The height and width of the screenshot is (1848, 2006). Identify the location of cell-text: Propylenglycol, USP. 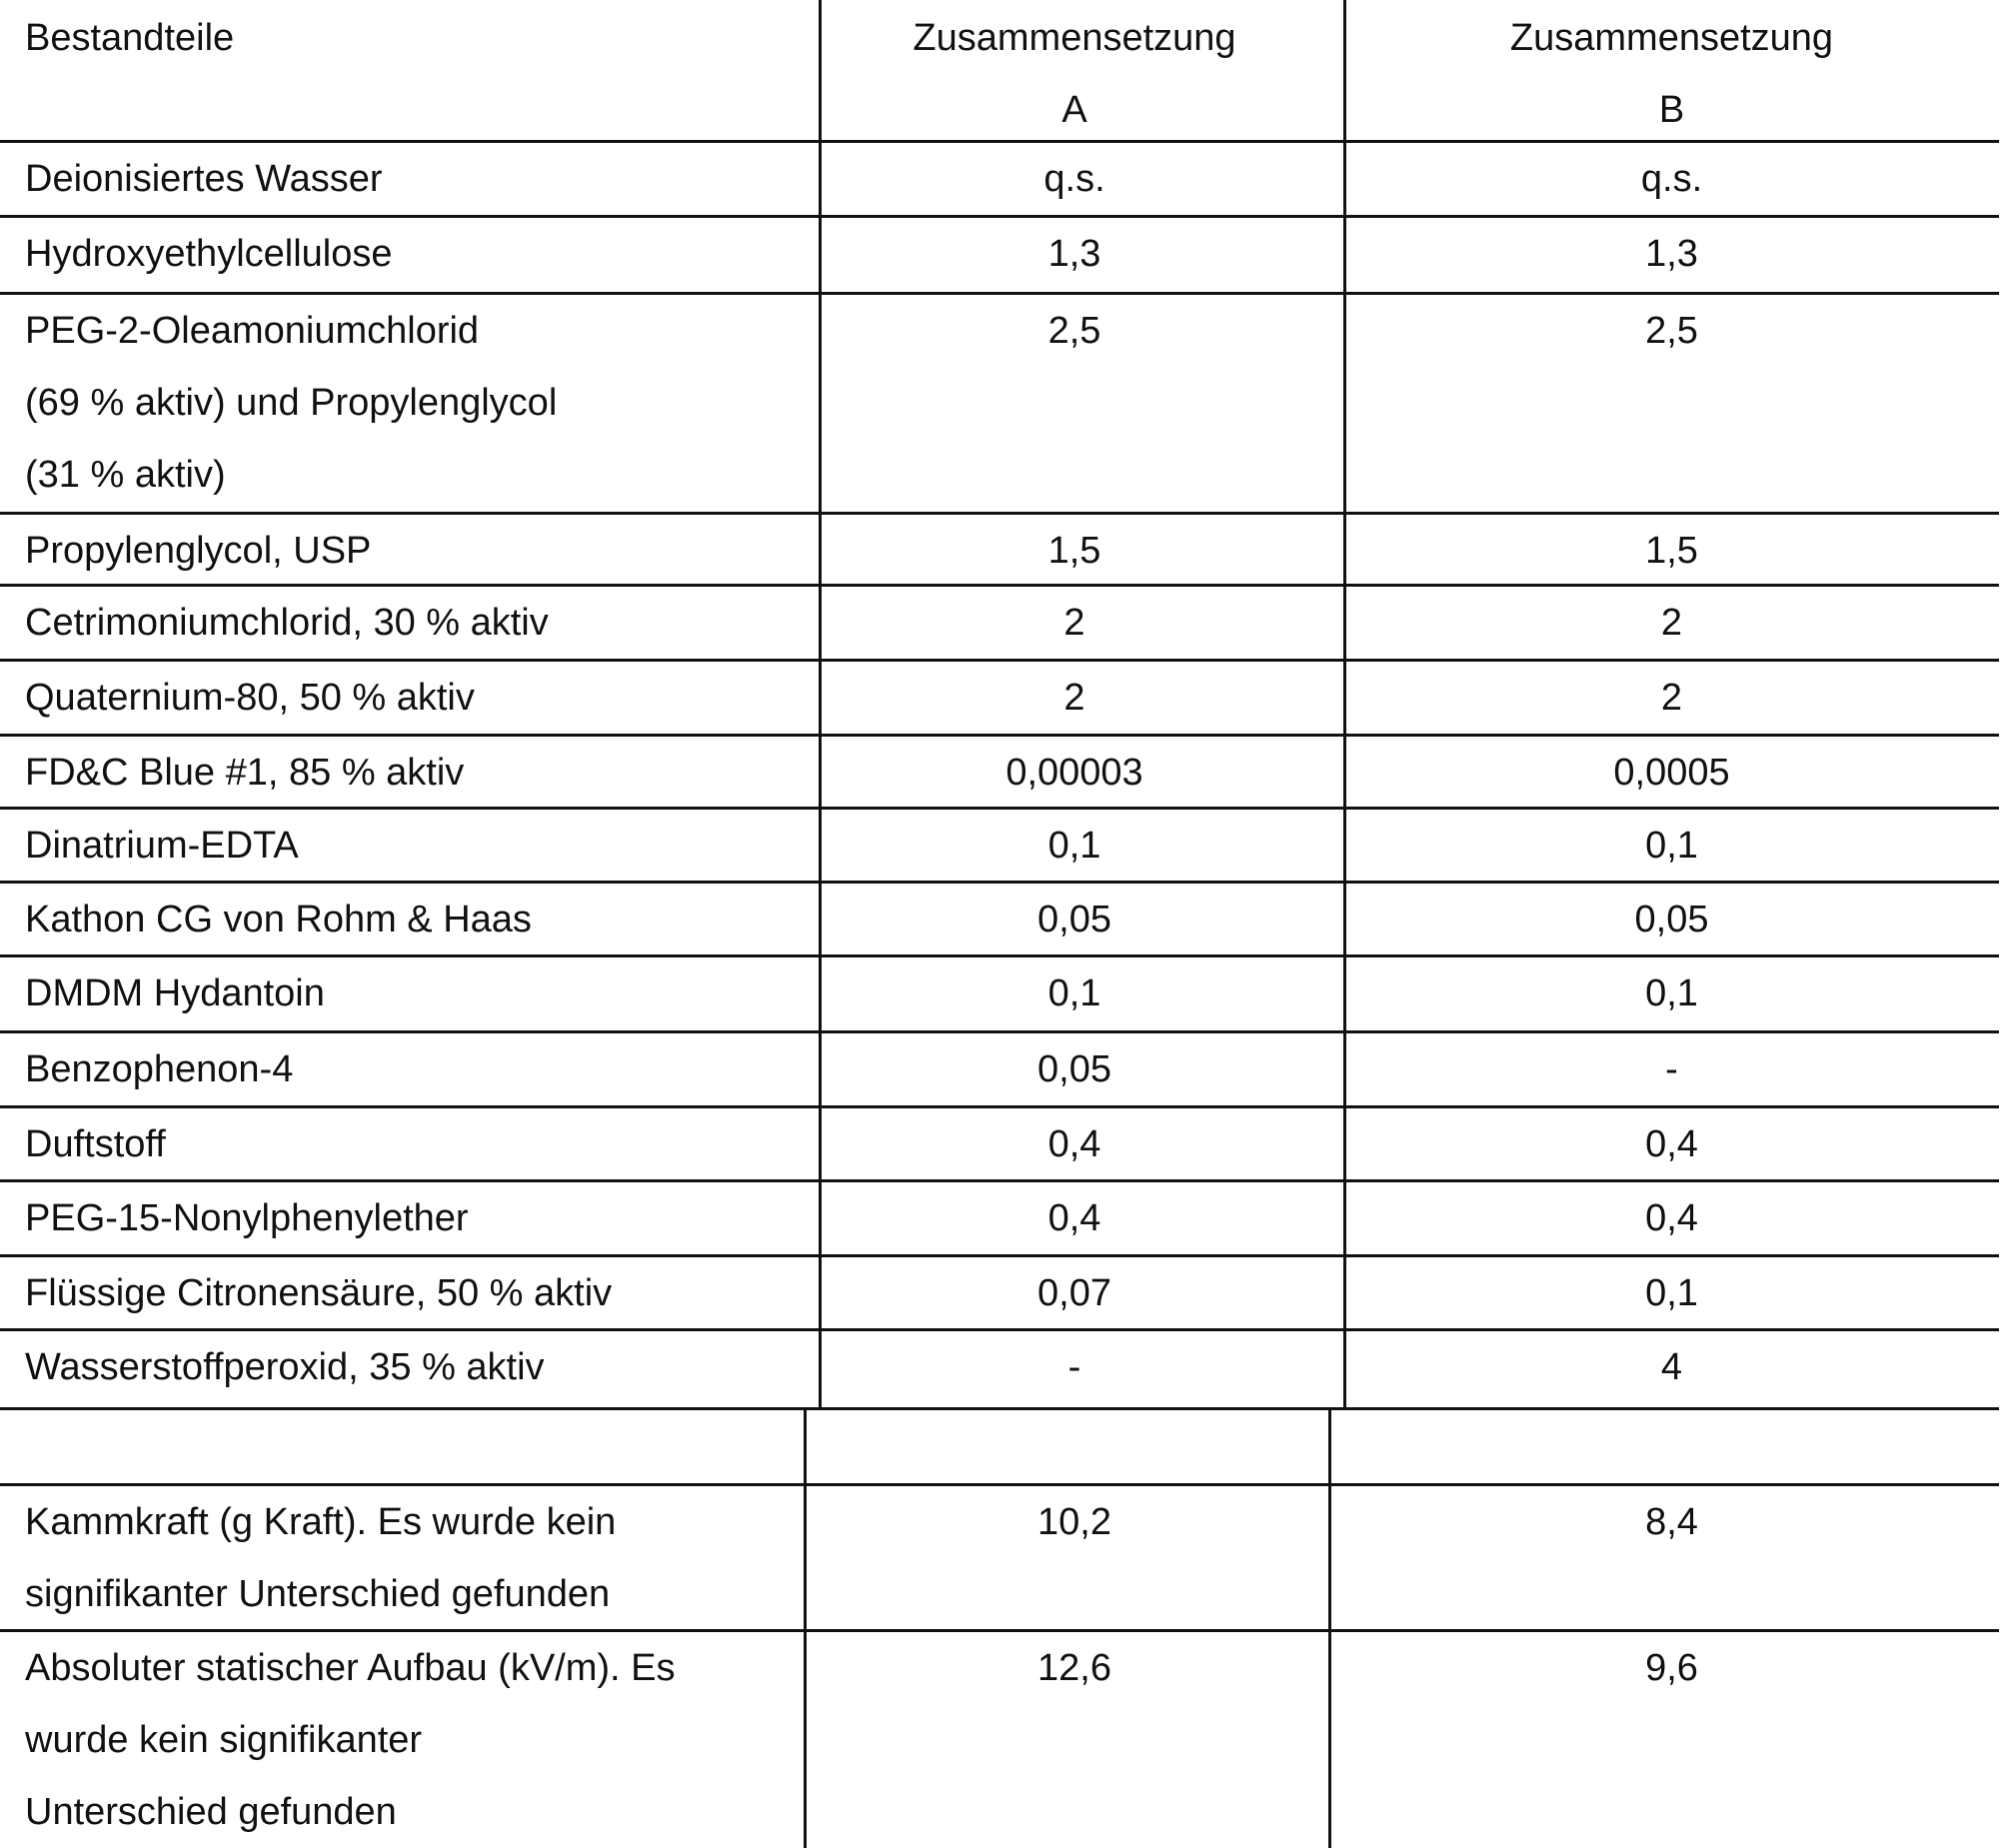
(410, 551).